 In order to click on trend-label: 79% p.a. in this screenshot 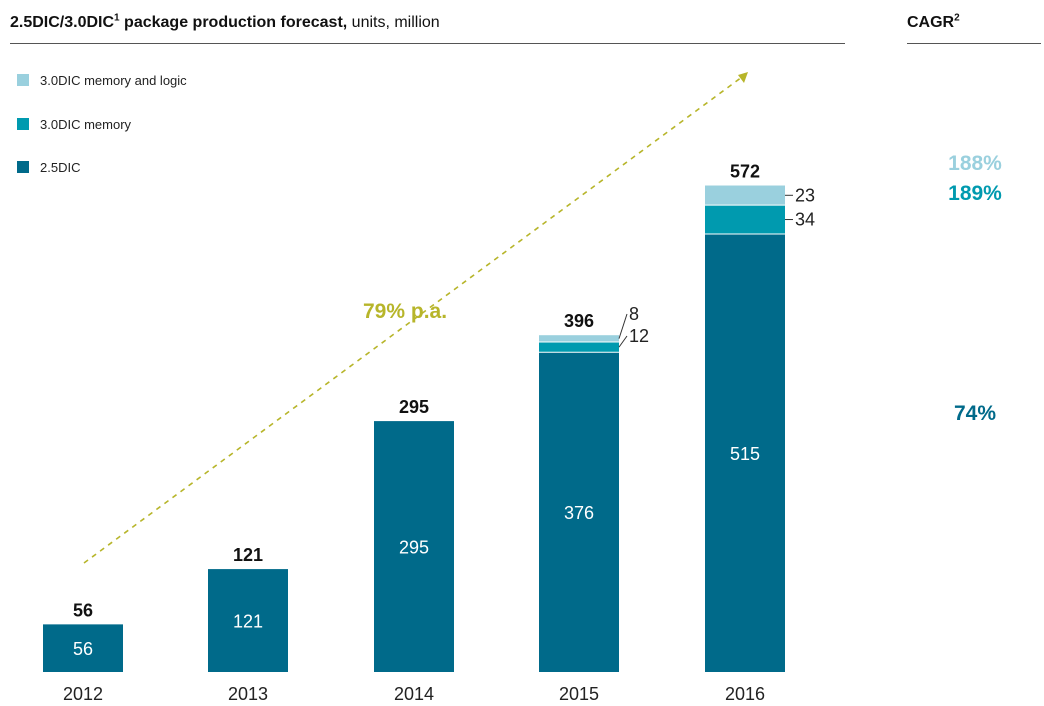, I will do `click(405, 311)`.